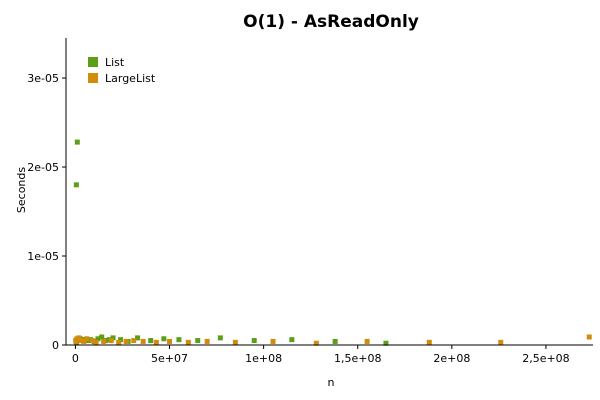  I want to click on y-tick-label: 3e-05, so click(43, 78).